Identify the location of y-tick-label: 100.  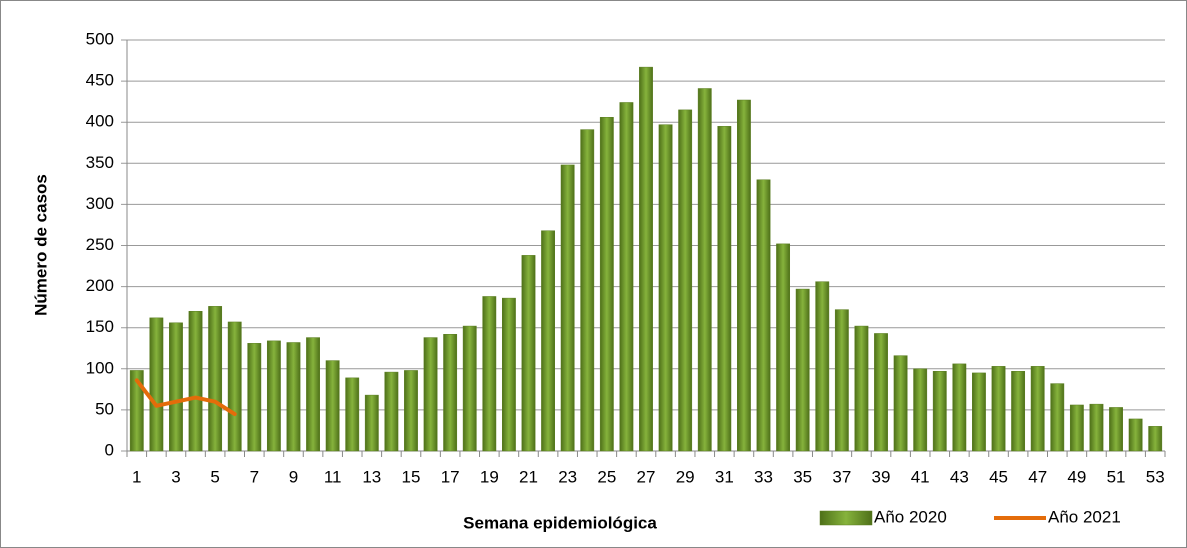
(100, 367).